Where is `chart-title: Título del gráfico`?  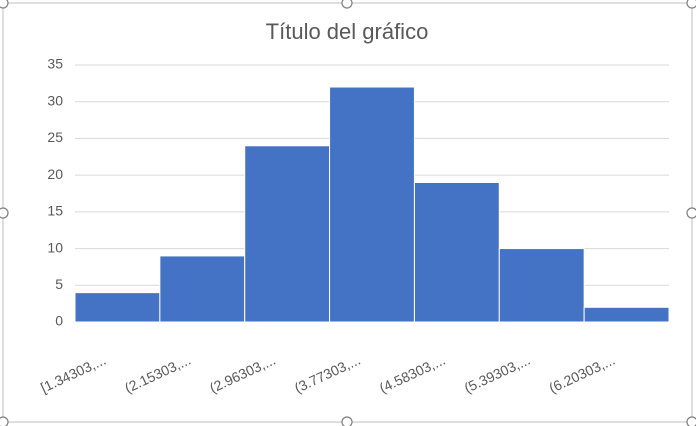 chart-title: Título del gráfico is located at coordinates (347, 31).